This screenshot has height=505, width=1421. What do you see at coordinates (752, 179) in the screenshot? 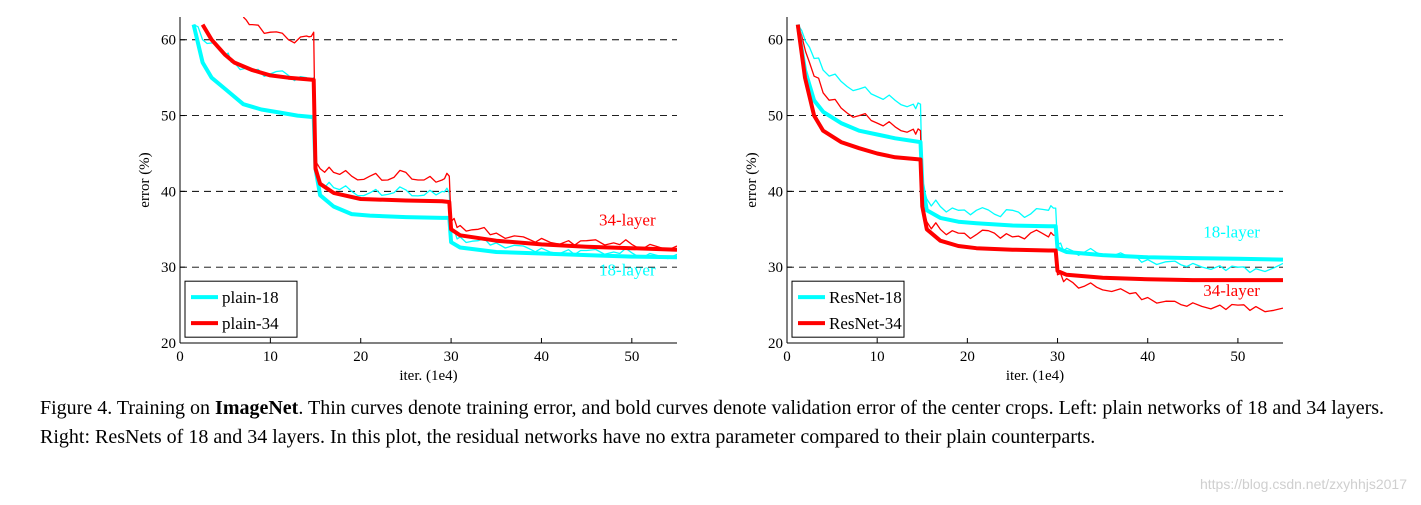
I see `right-y-axis-label: error (%)` at bounding box center [752, 179].